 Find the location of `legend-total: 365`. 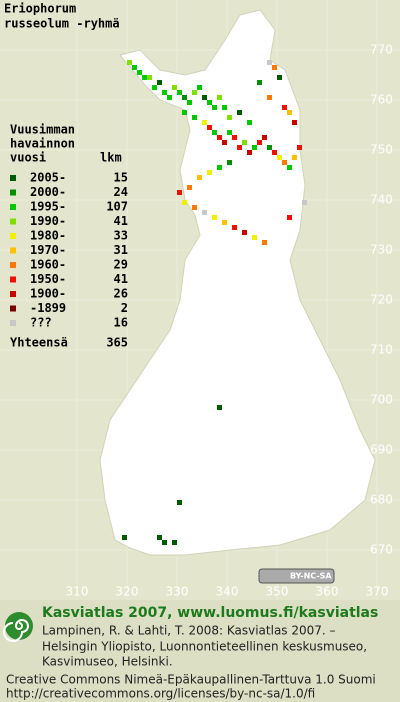

legend-total: 365 is located at coordinates (117, 343).